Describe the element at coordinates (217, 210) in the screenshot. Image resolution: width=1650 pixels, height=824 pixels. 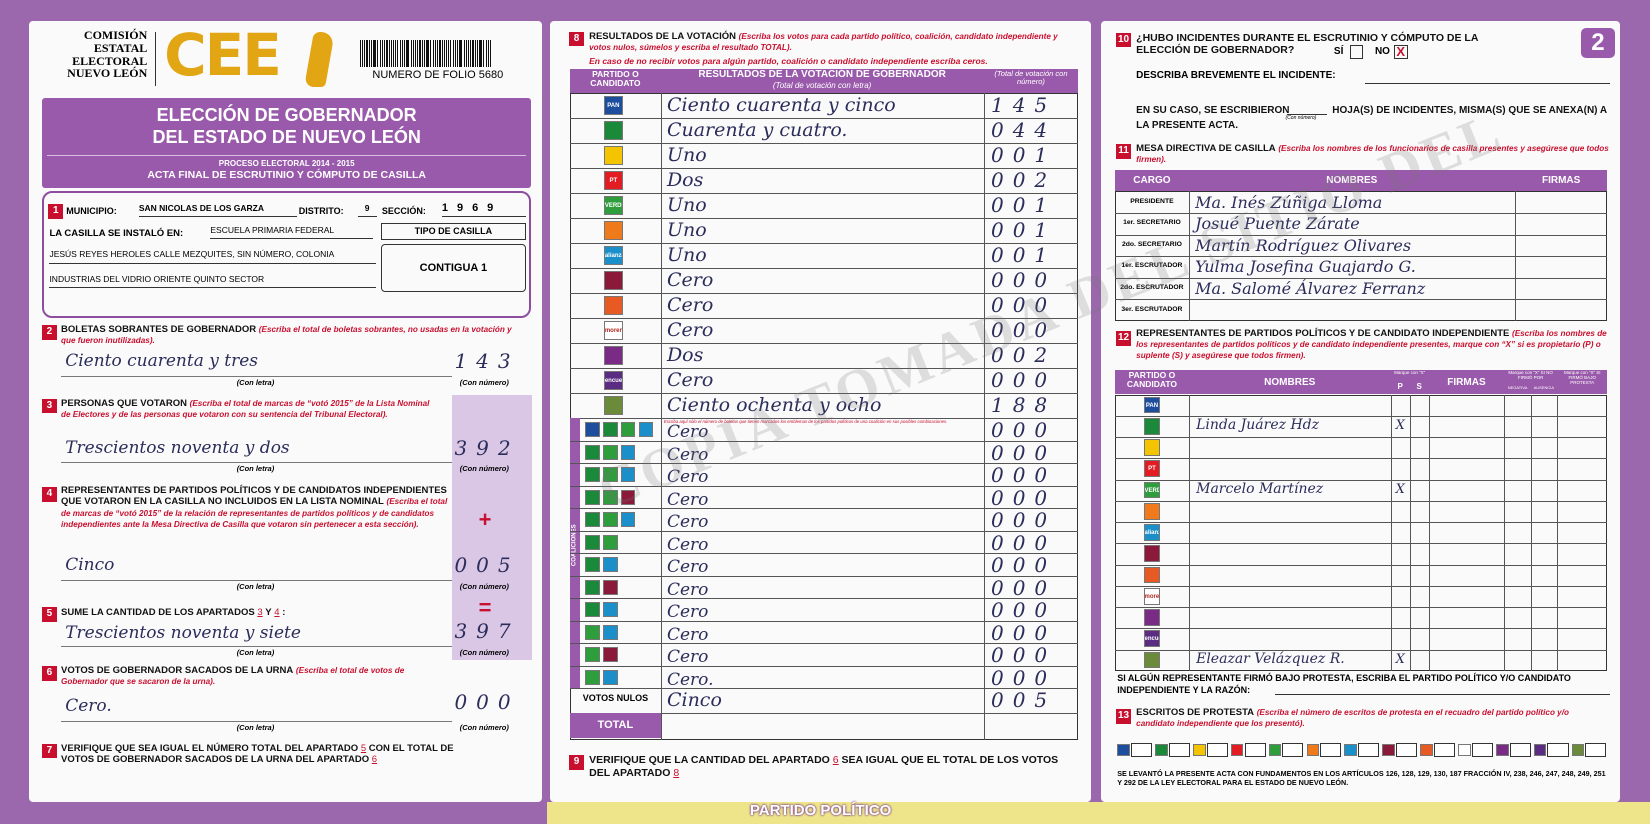
I see `municipio: SAN NICOLAS DE LOS GARZA` at that location.